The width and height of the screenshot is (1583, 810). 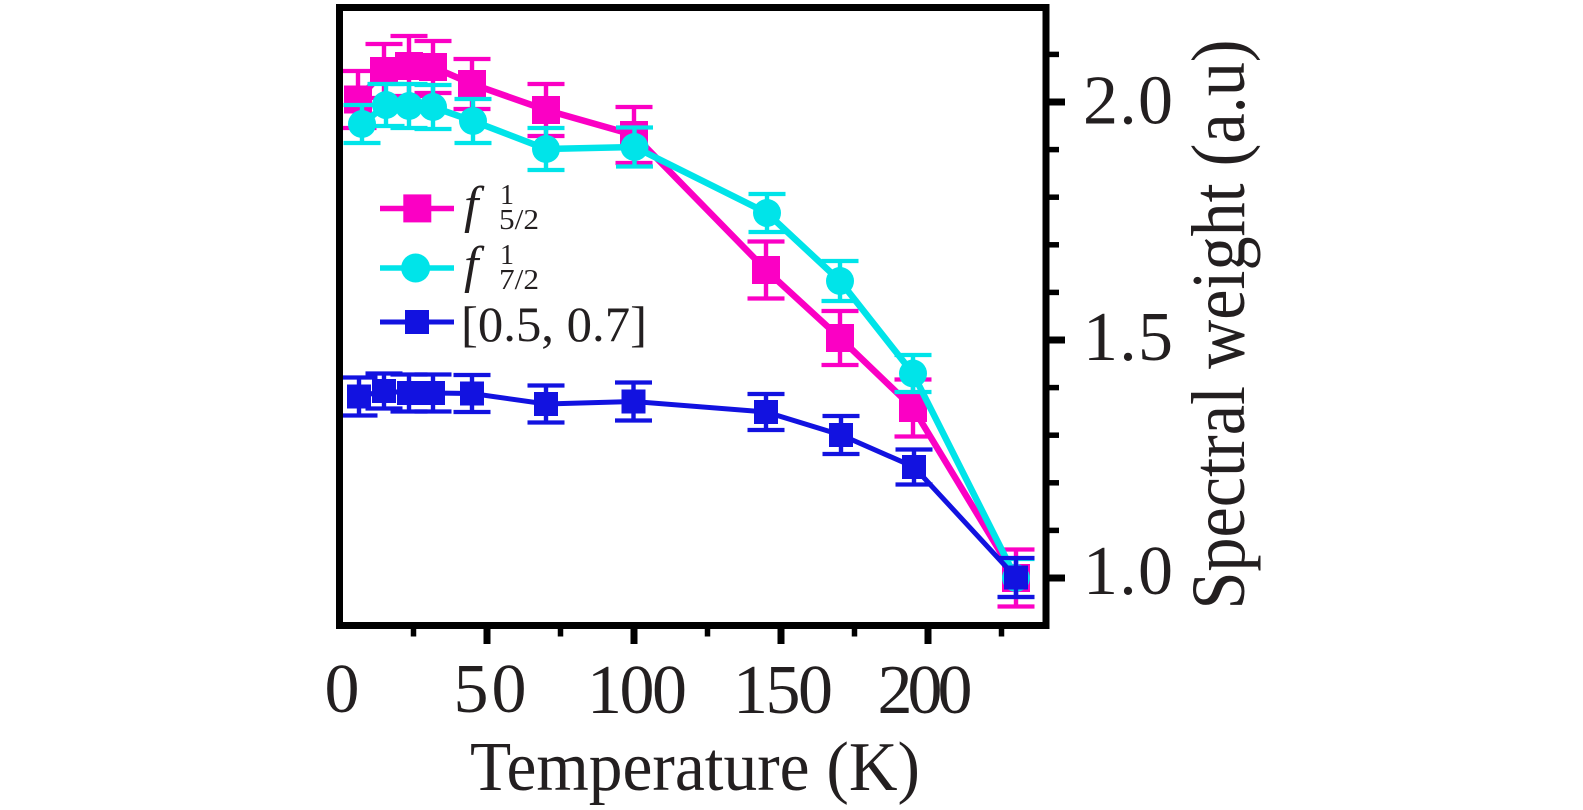 I want to click on svg-text: 7/2, so click(x=519, y=280).